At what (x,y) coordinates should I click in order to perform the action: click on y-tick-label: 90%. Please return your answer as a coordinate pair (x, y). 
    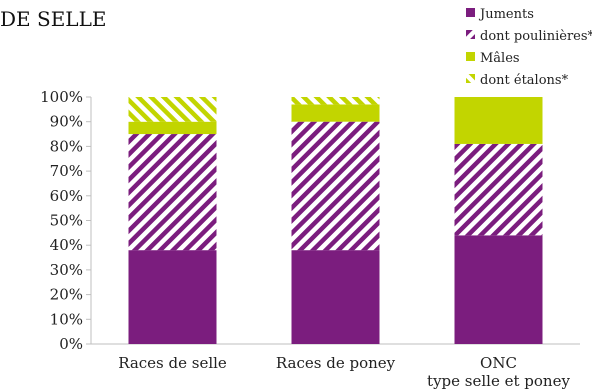
    Looking at the image, I should click on (66, 122).